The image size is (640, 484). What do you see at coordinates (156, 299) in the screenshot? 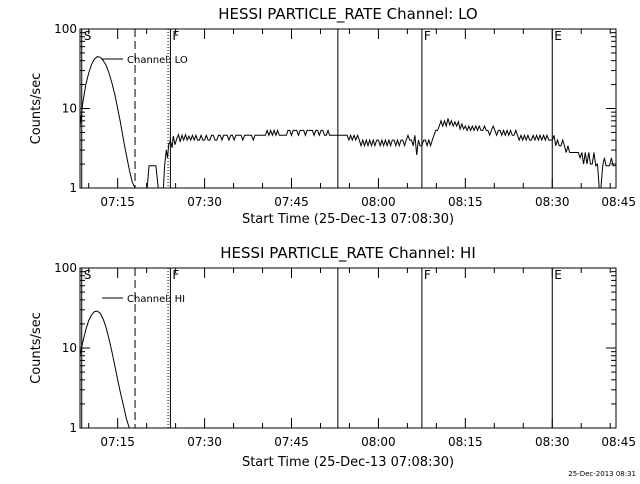
I see `legend-label: Channel: HI` at bounding box center [156, 299].